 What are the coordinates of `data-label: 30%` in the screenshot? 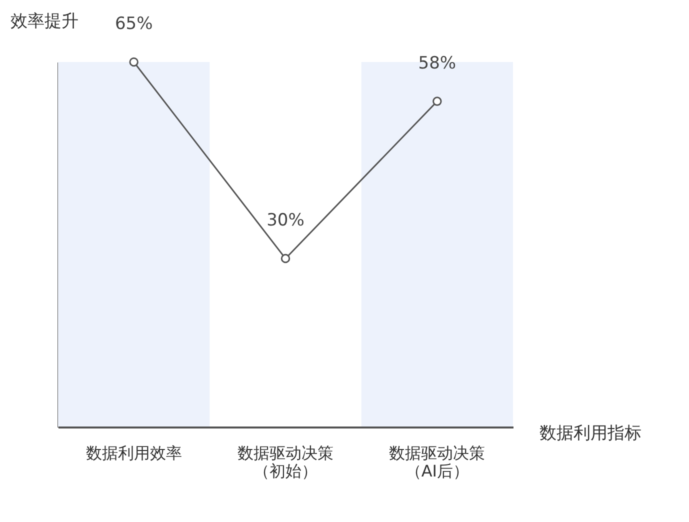 It's located at (285, 220).